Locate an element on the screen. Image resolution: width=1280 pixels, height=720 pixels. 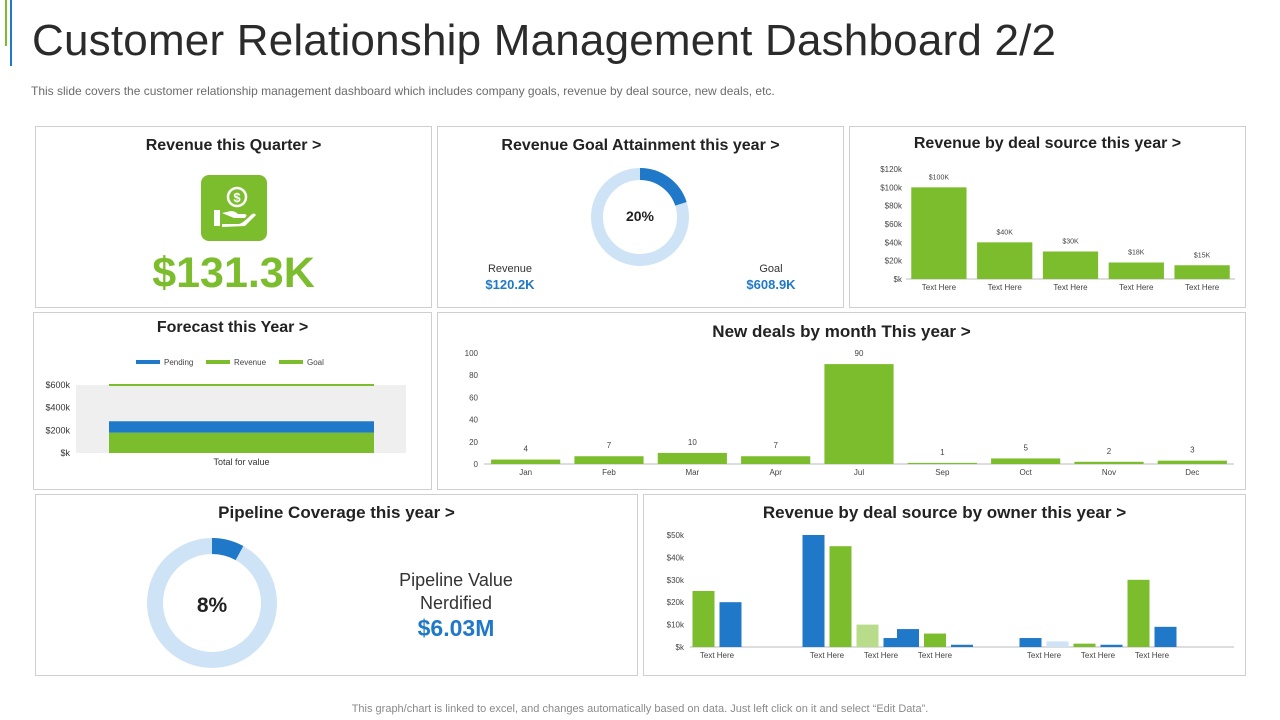
y-tick-label: $60k is located at coordinates (894, 224).